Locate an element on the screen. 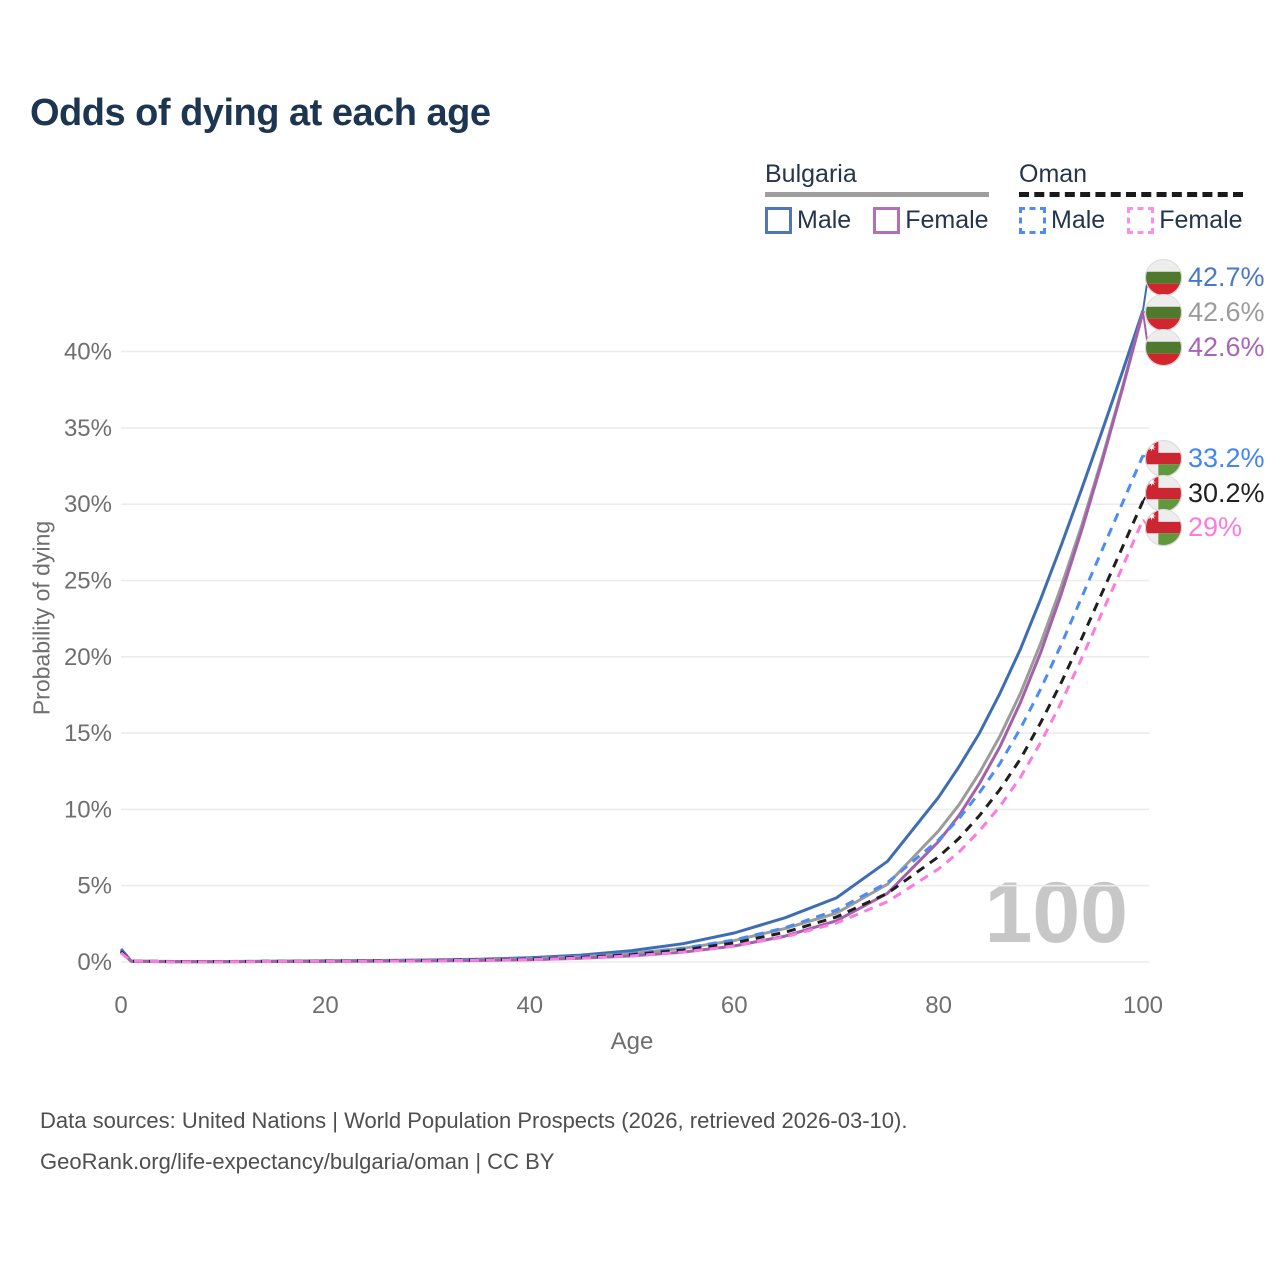  oman-dashed-line-sample is located at coordinates (1131, 194).